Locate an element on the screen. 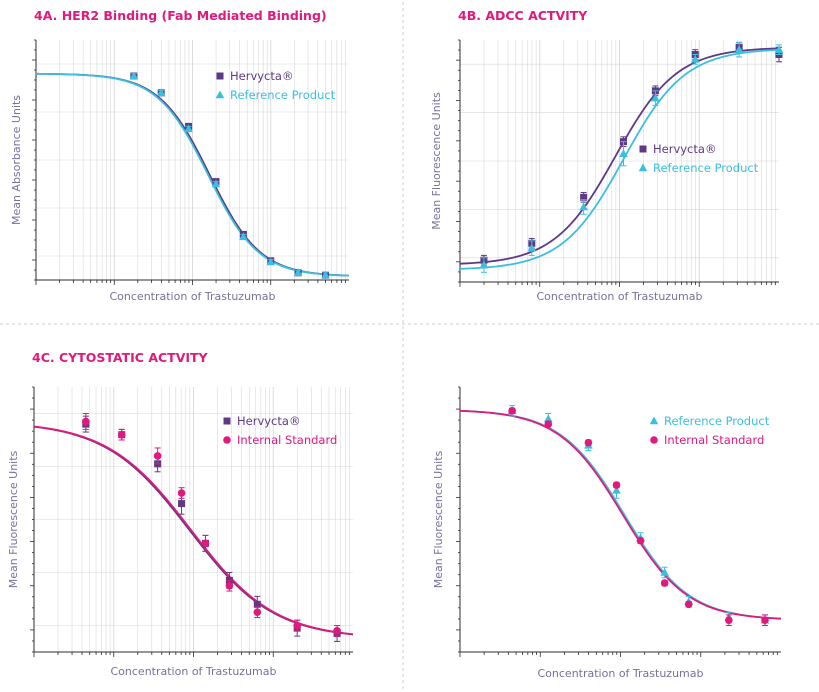 This screenshot has width=819, height=692. panel-title: 4A. HER2 Binding (Fab Mediated Binding) is located at coordinates (180, 15).